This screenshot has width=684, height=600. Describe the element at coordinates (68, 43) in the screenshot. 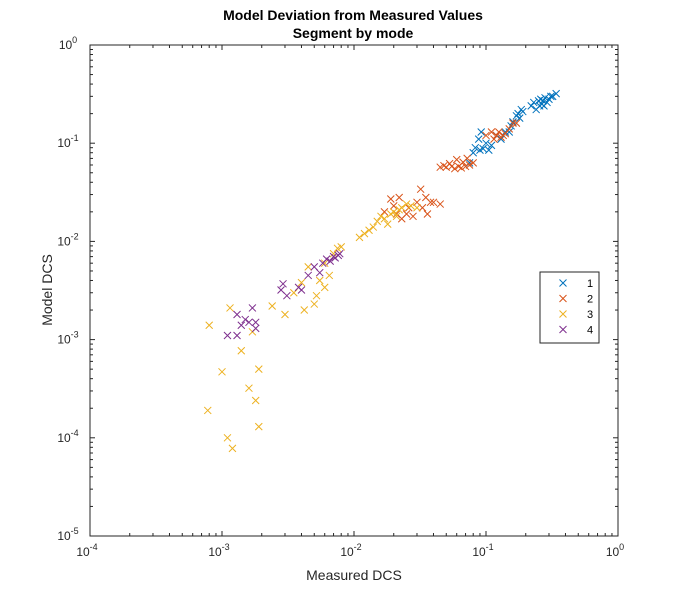

I see `y-tick-label: 10⁰` at that location.